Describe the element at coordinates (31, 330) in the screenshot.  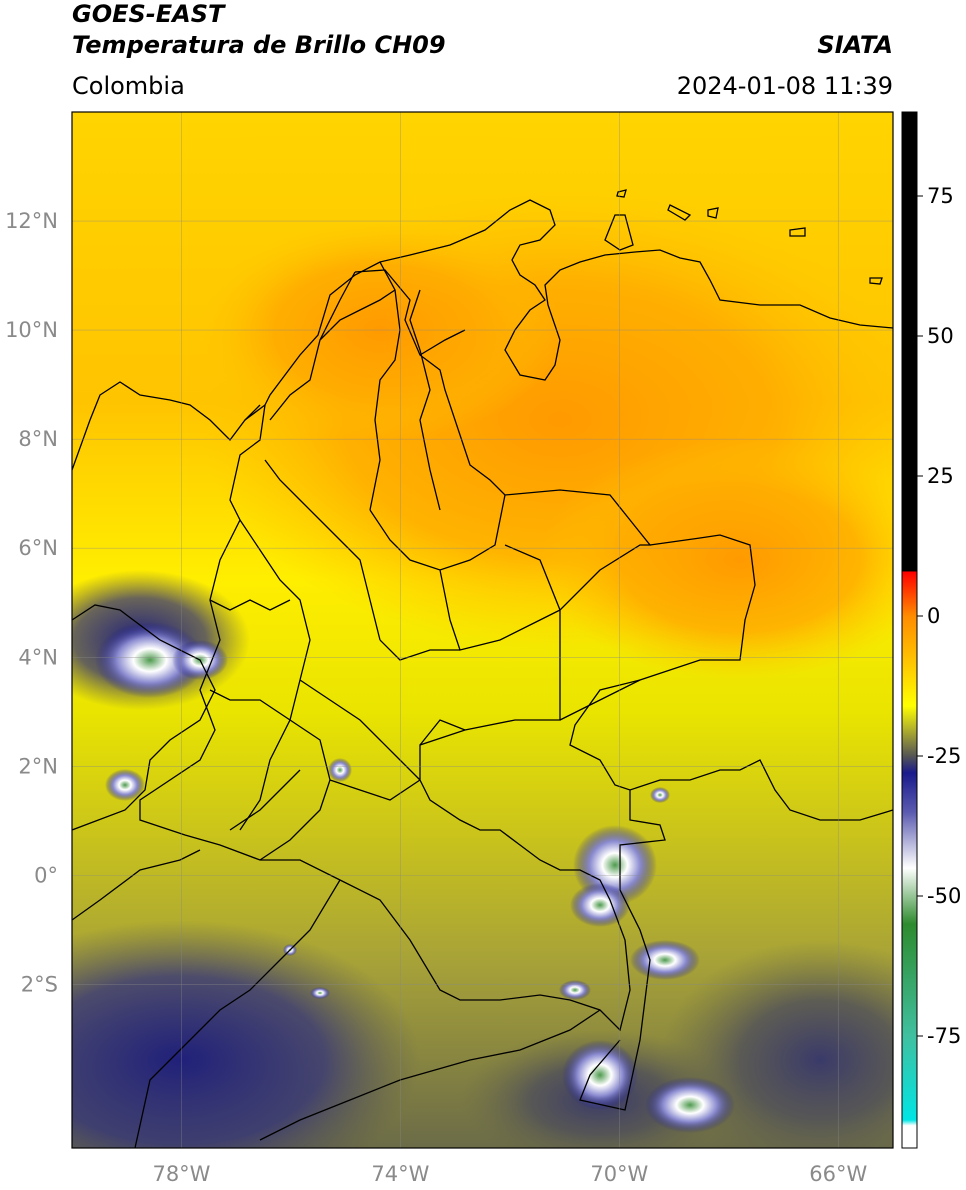
I see `lat-tick-label: 10°N` at that location.